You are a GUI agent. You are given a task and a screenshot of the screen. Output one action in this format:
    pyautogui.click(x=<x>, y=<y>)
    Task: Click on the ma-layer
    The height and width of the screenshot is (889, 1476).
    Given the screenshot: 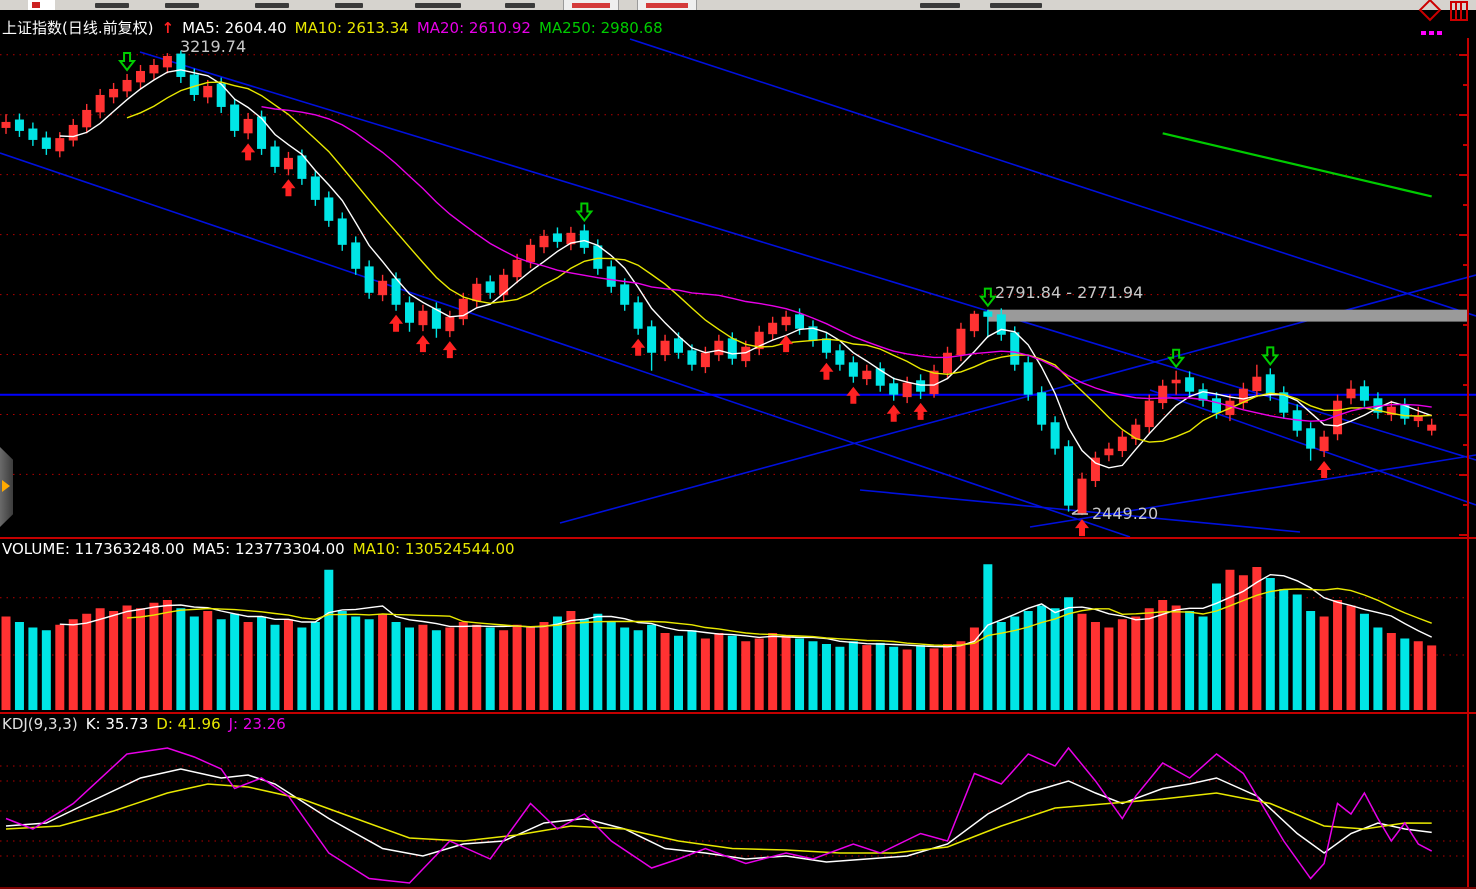 What is the action you would take?
    pyautogui.click(x=745, y=610)
    